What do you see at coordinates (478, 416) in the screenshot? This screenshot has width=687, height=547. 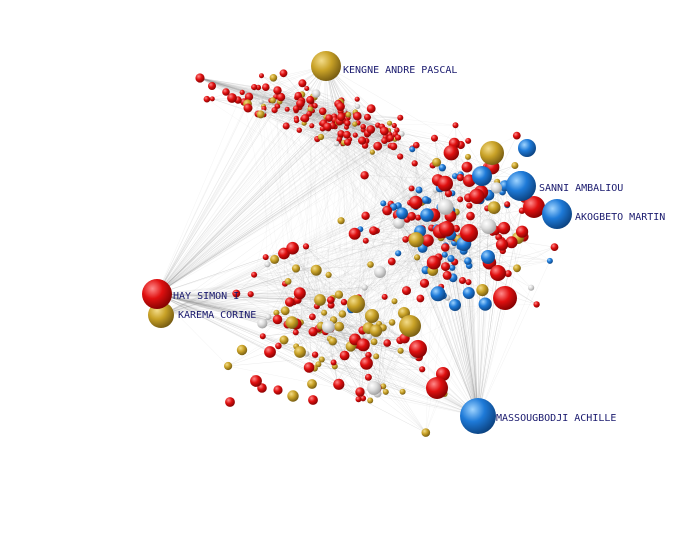 I see `hub-node-massougbodji` at bounding box center [478, 416].